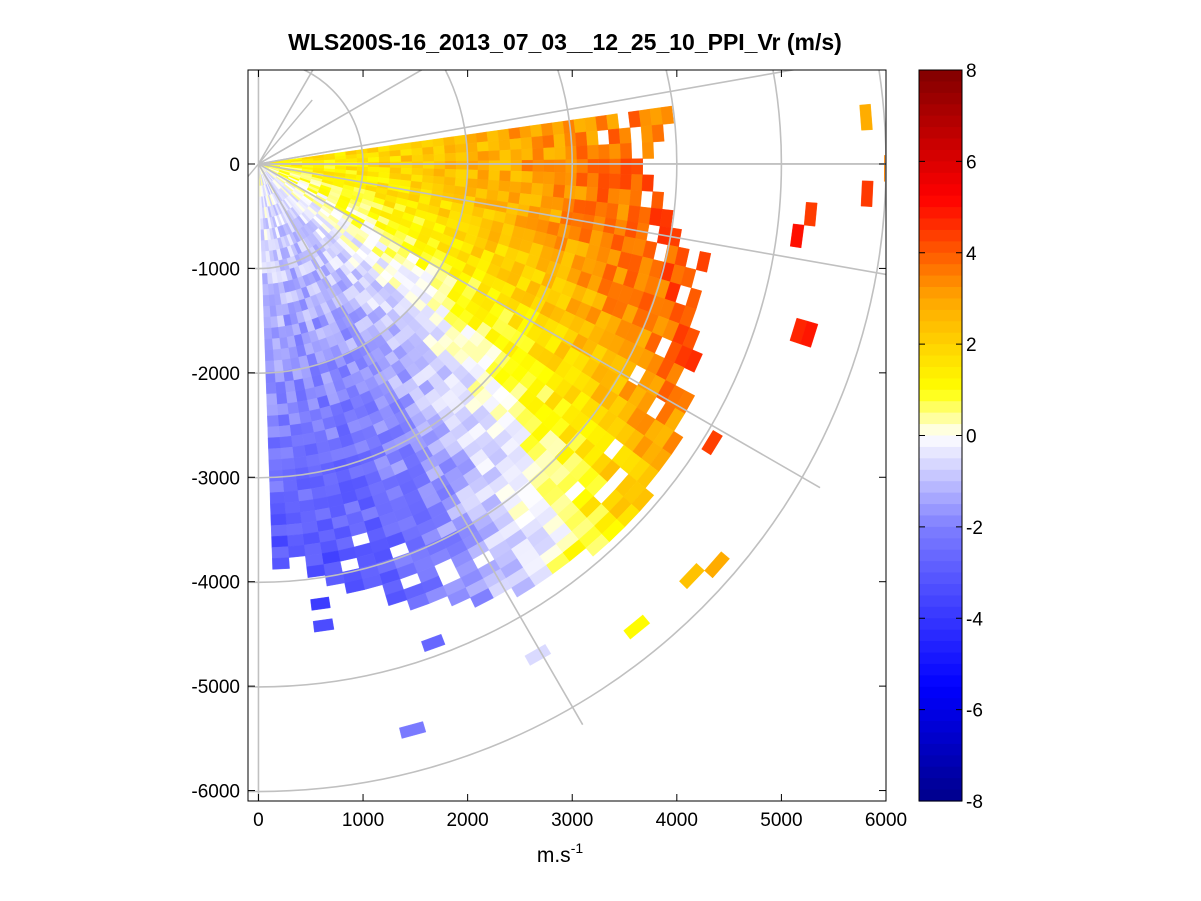  I want to click on x-tick-label: 1000, so click(363, 820).